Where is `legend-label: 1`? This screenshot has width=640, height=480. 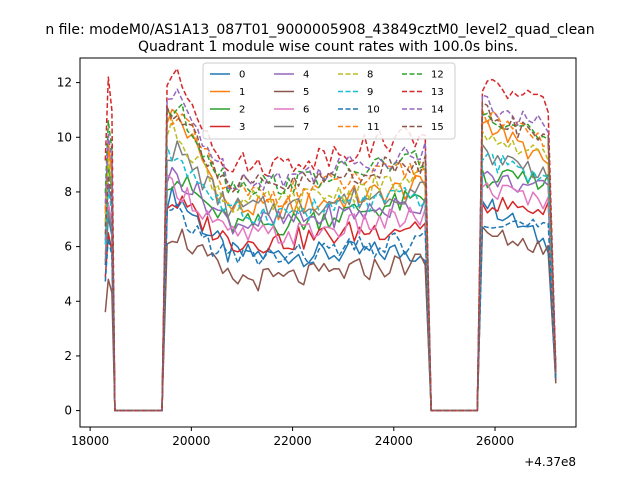 legend-label: 1 is located at coordinates (242, 92).